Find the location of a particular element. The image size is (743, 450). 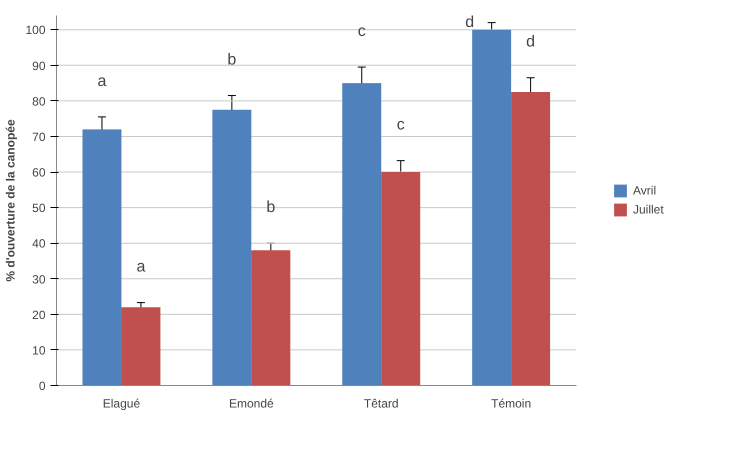

y-tick-label: 50 is located at coordinates (39, 208).